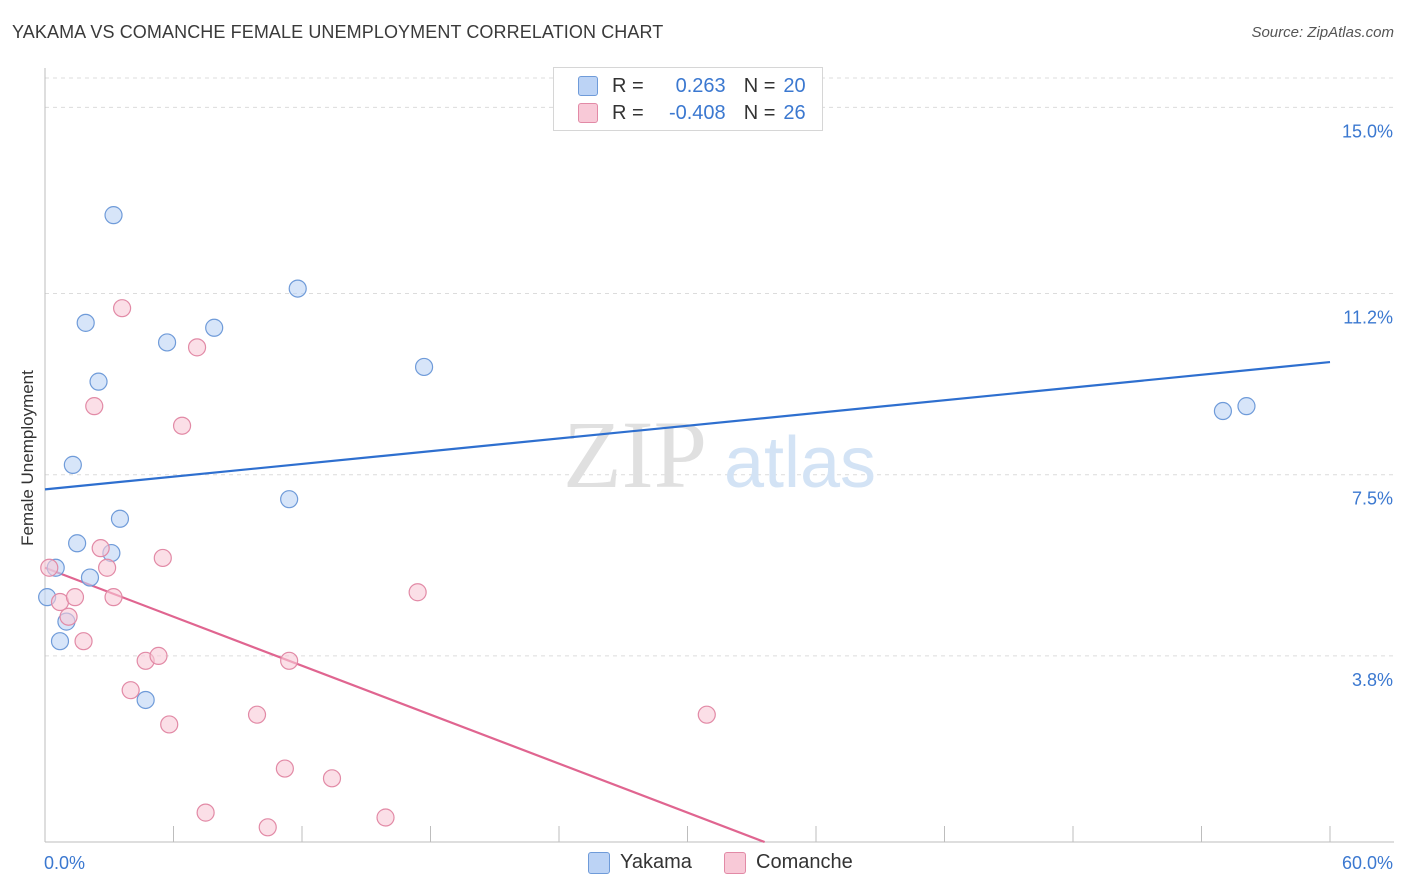 This screenshot has width=1406, height=892. I want to click on y-tick-label: 3.8%, so click(1372, 680).